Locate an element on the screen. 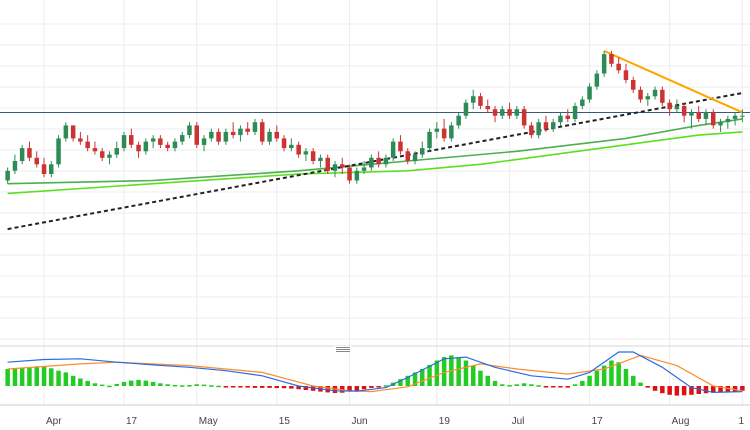 This screenshot has height=430, width=750. macd-line is located at coordinates (375, 372).